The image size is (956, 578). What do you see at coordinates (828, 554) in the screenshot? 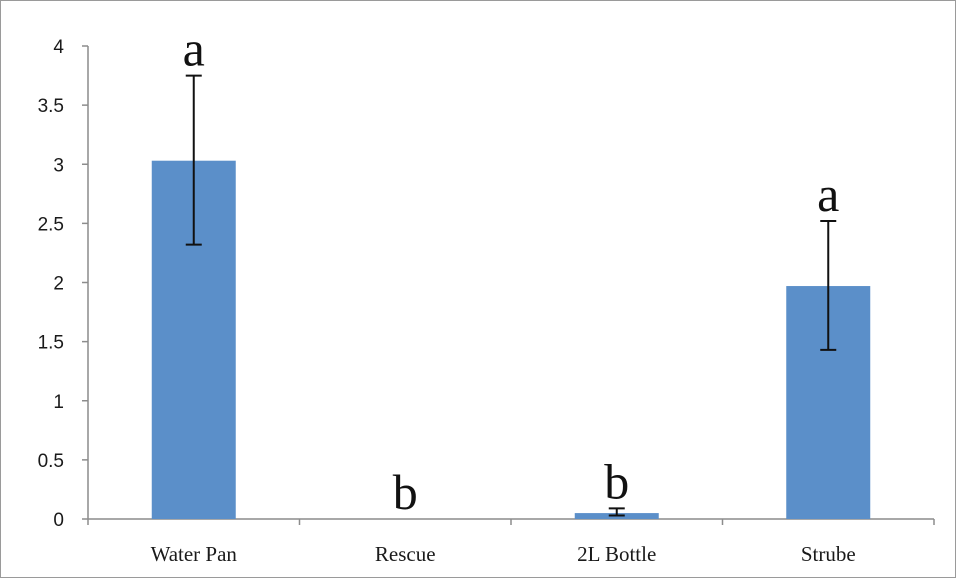
I see `x-tick-label: Strube` at bounding box center [828, 554].